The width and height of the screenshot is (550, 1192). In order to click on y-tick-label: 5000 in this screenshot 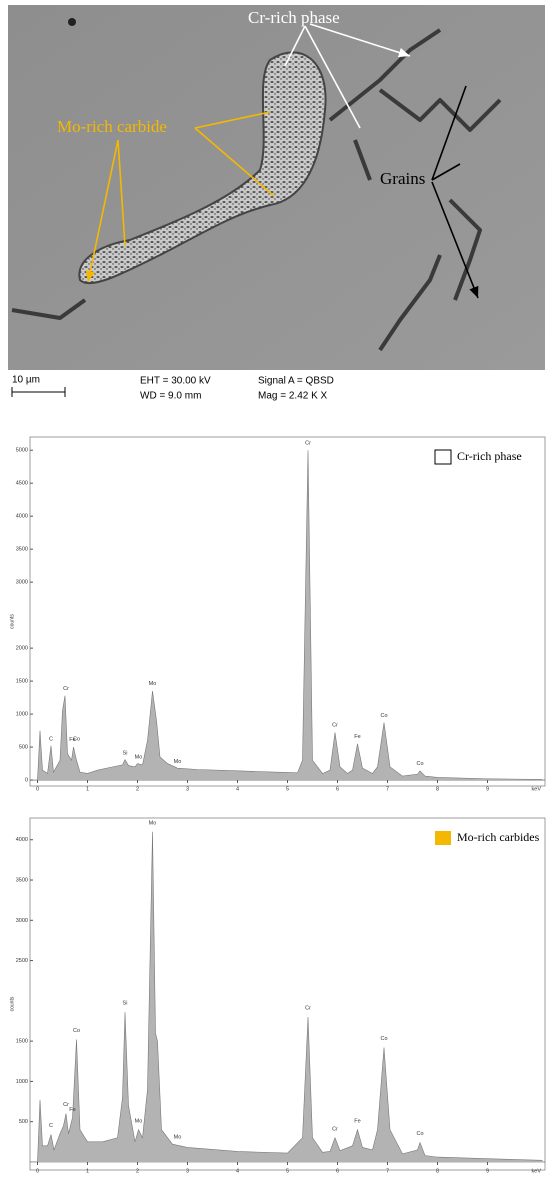, I will do `click(22, 451)`.